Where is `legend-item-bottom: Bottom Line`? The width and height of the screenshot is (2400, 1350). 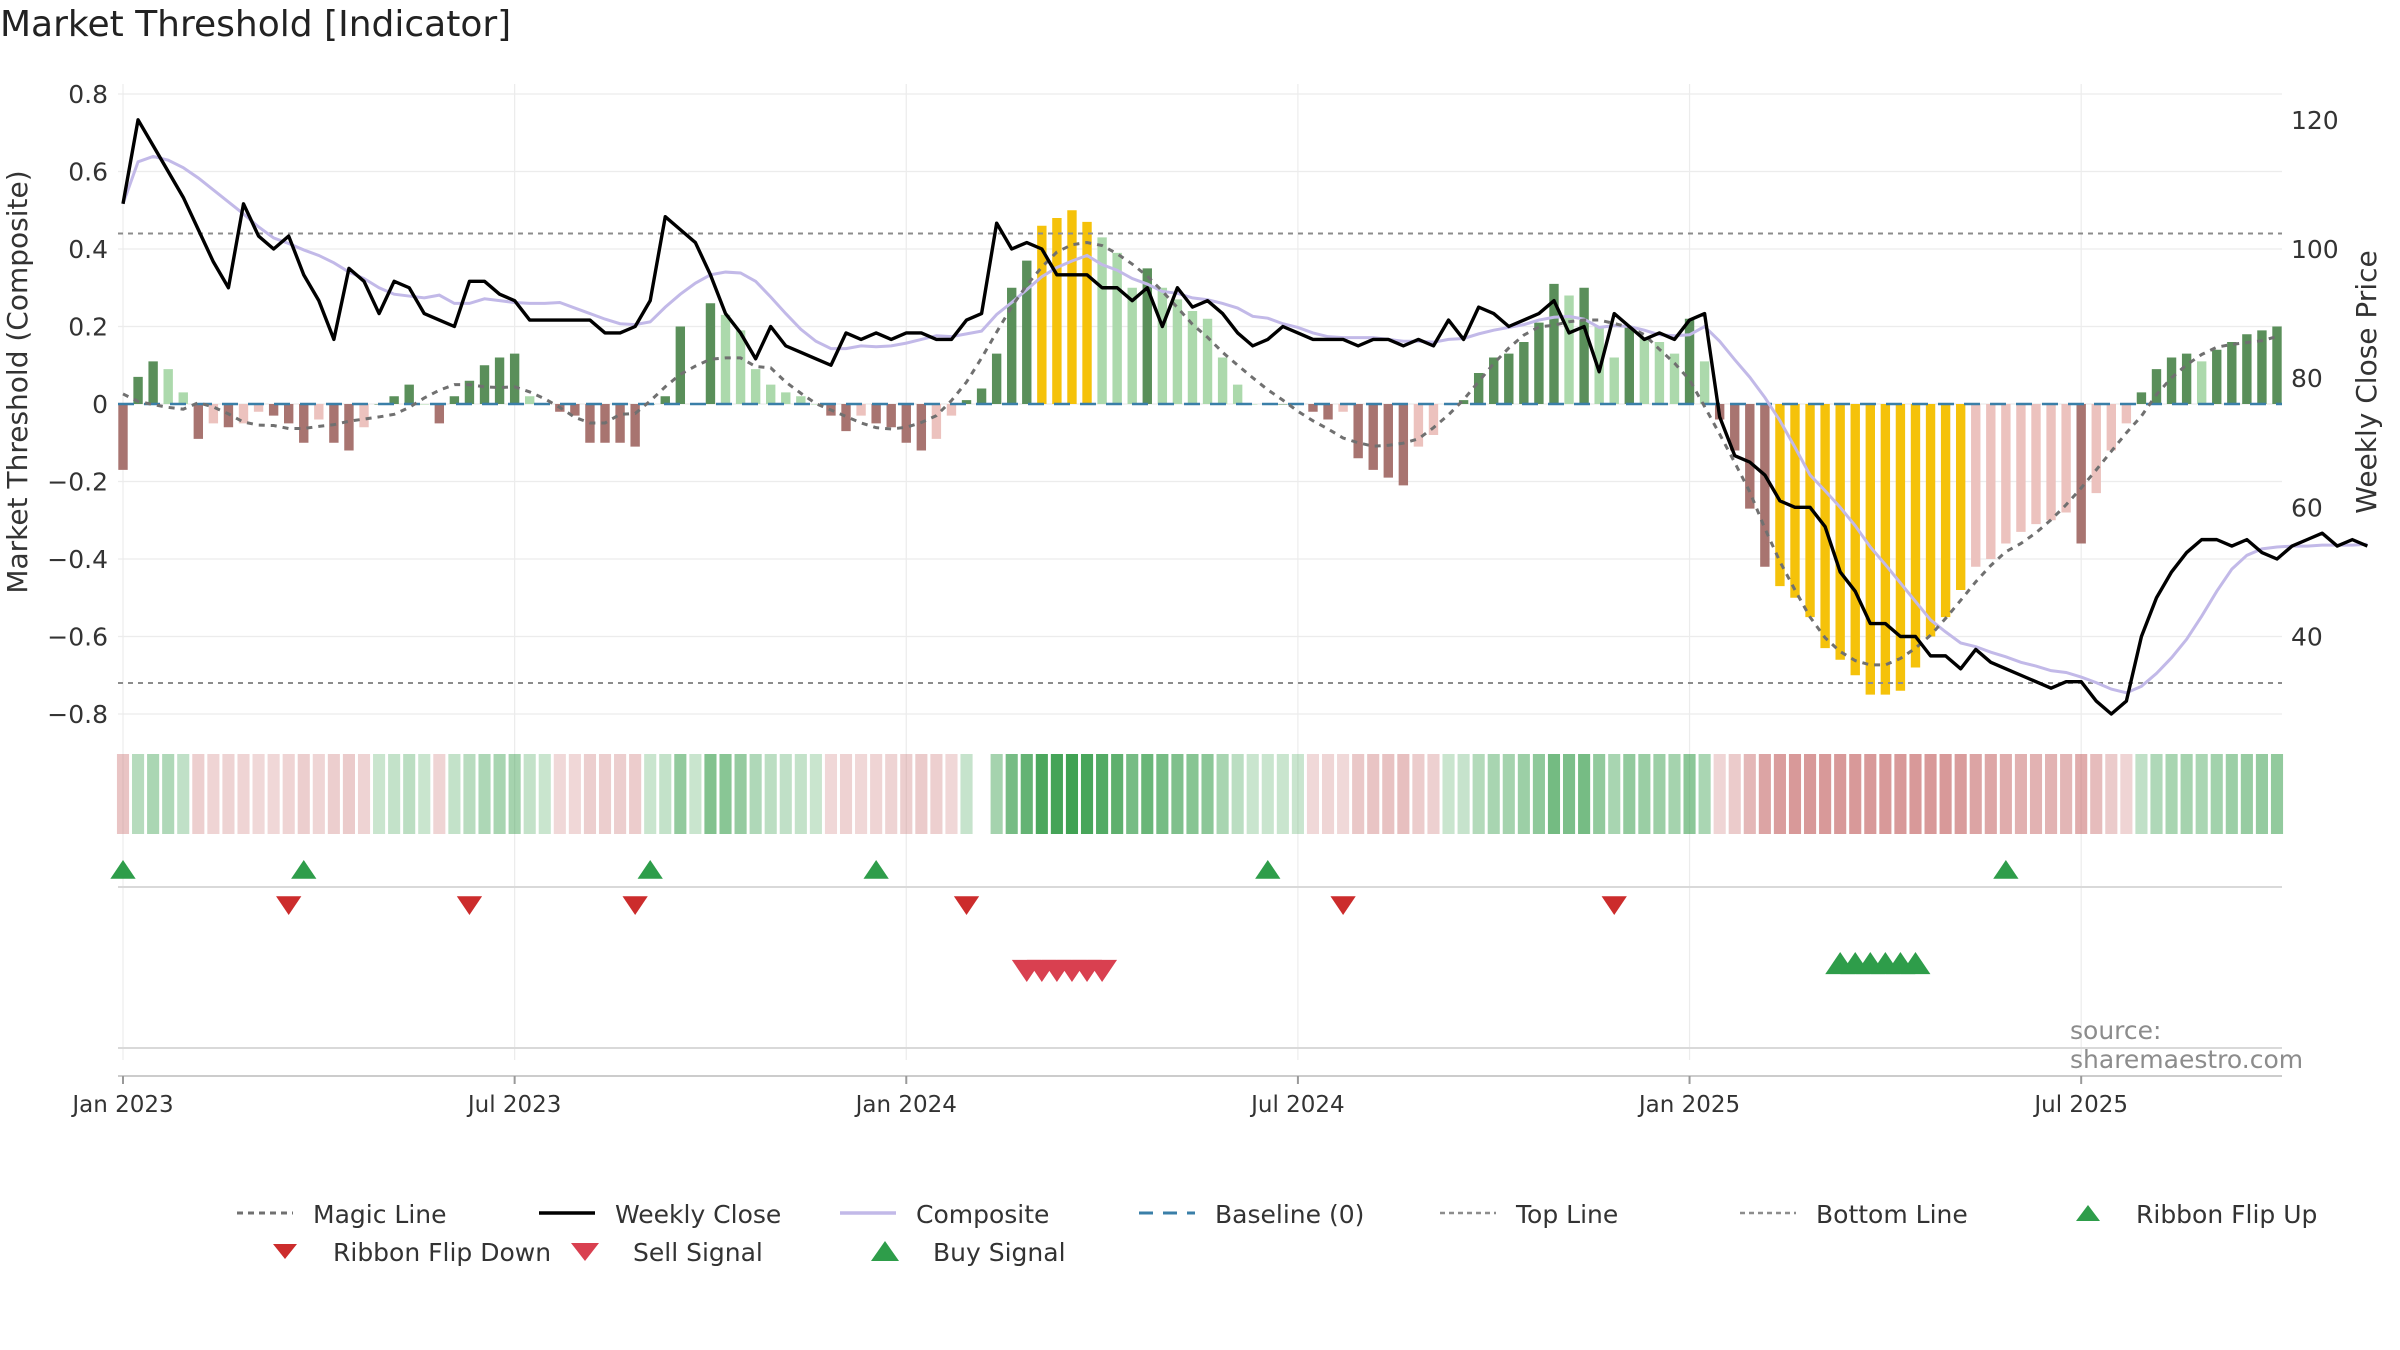
legend-item-bottom: Bottom Line is located at coordinates (1853, 1214).